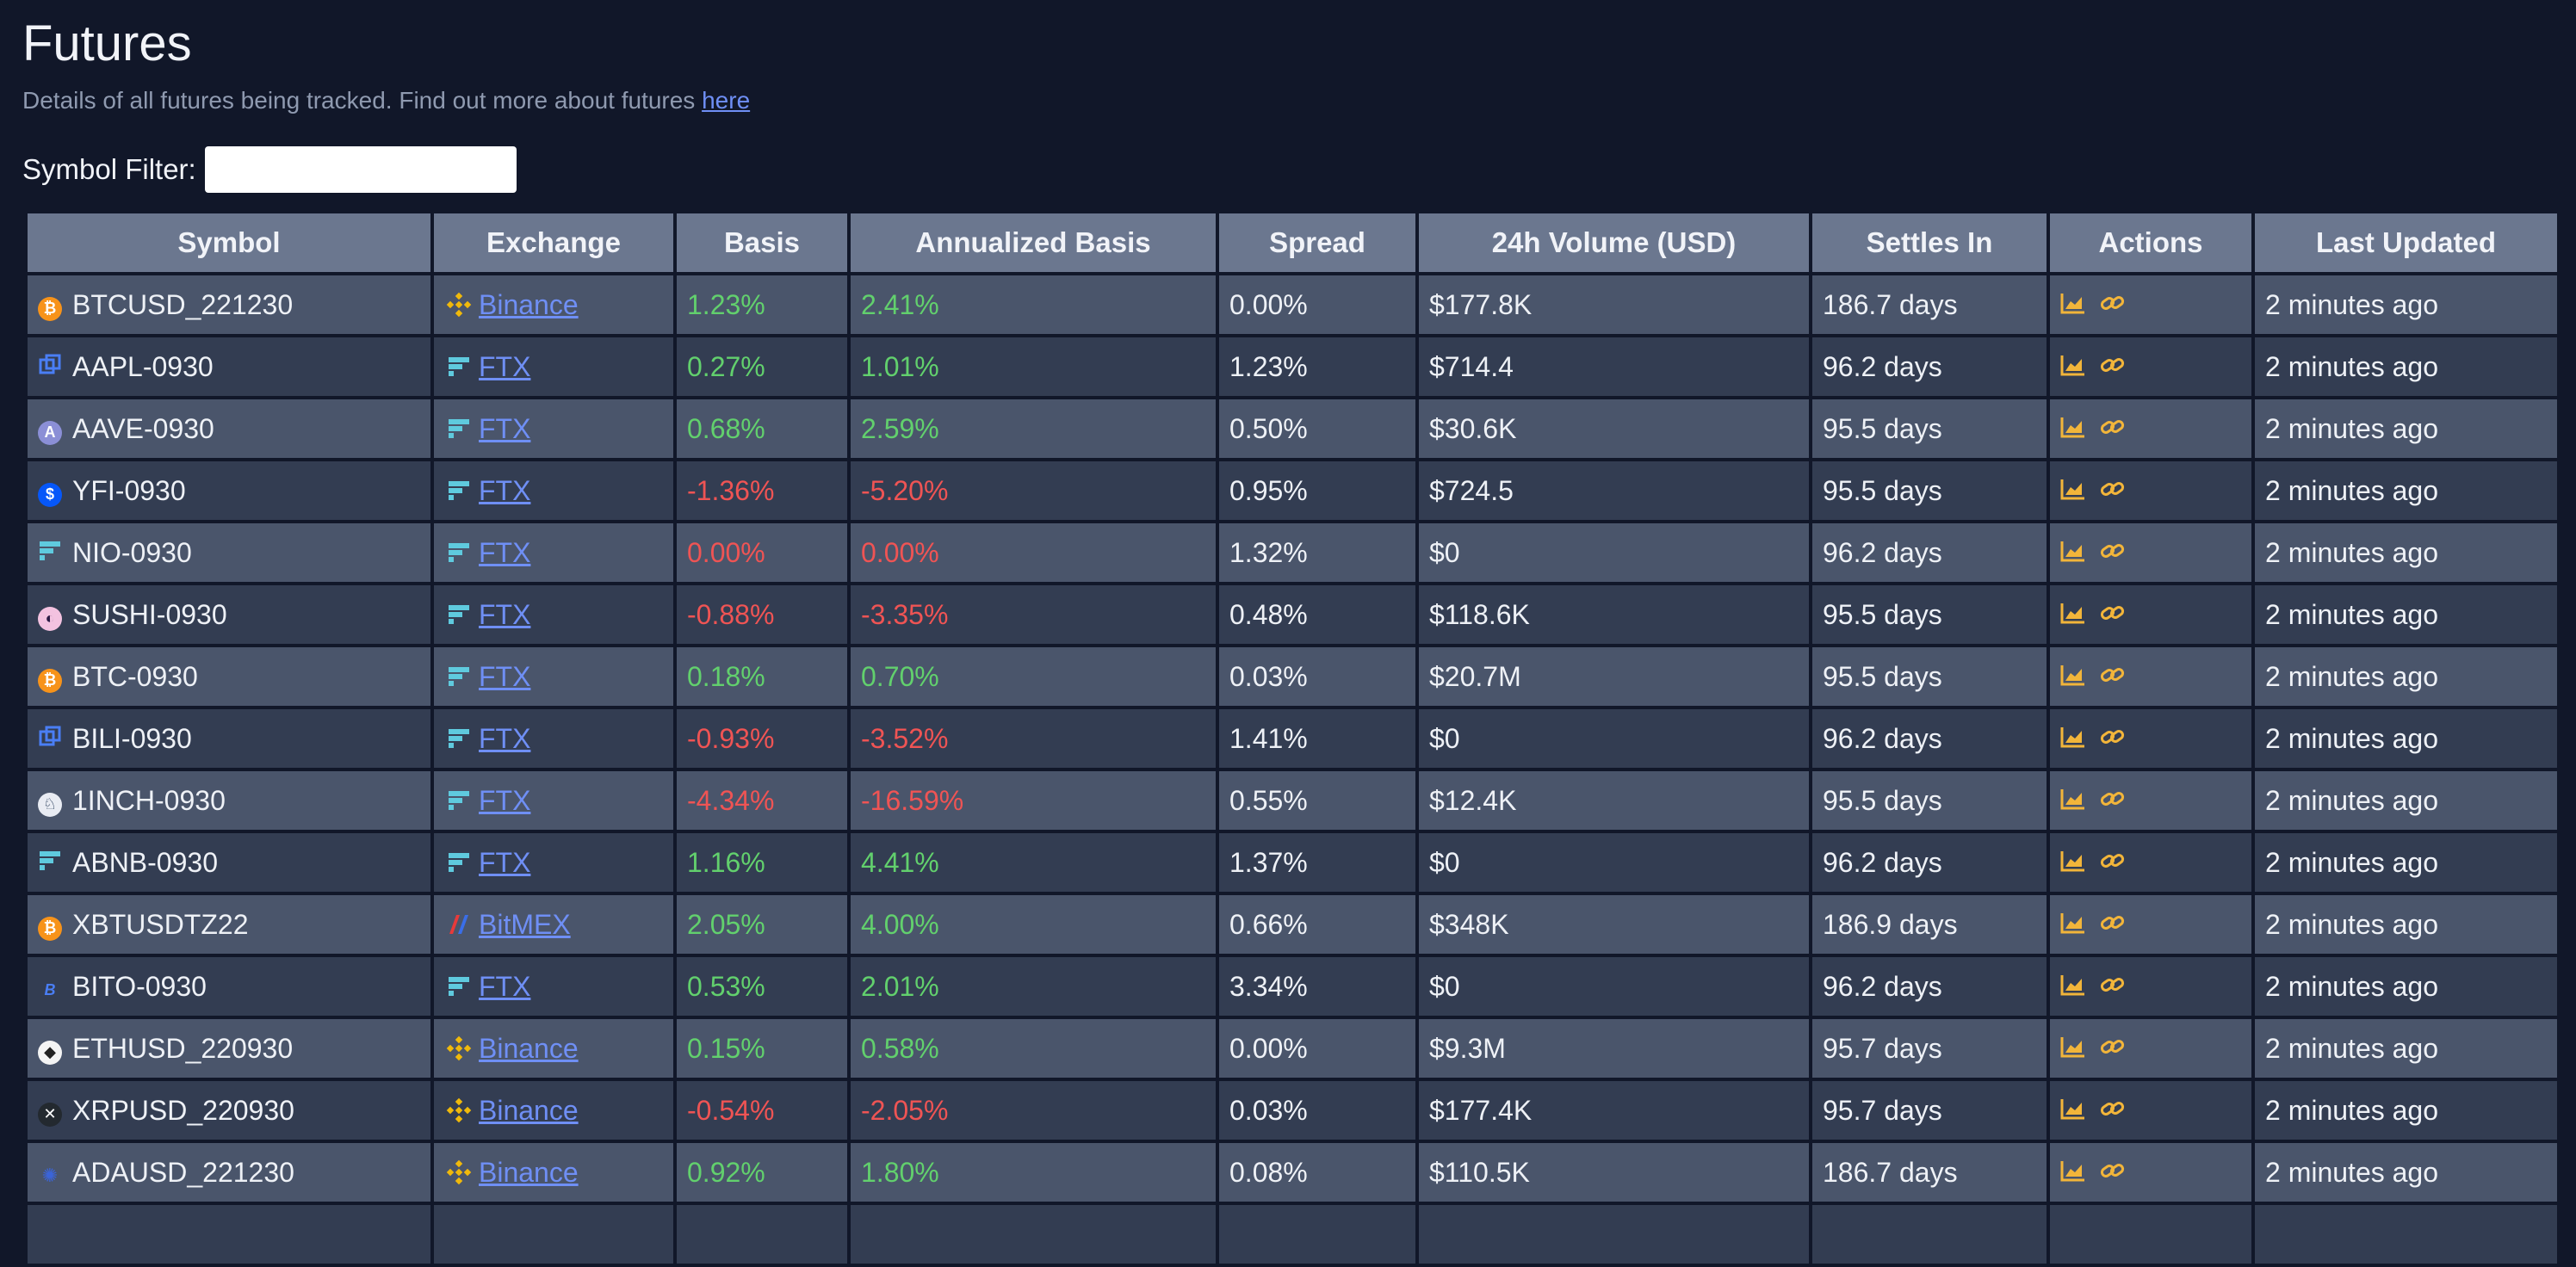  I want to click on symbol-cell: ◆ ETHUSD_220930, so click(229, 1048).